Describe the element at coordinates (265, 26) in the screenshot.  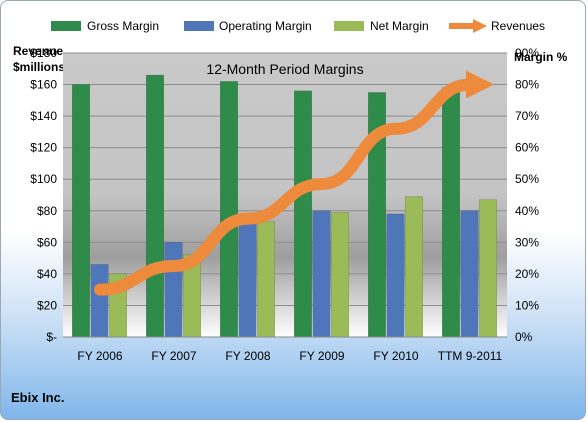
I see `legend-operating-margin-label: Operating Margin` at that location.